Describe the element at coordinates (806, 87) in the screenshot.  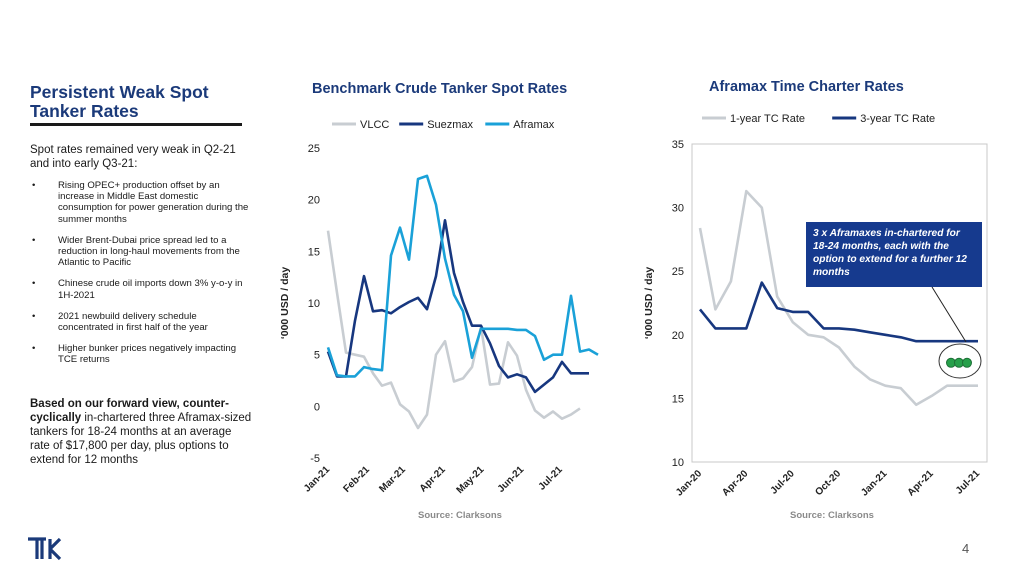
I see `chart-title-tc: Aframax Time Charter Rates` at that location.